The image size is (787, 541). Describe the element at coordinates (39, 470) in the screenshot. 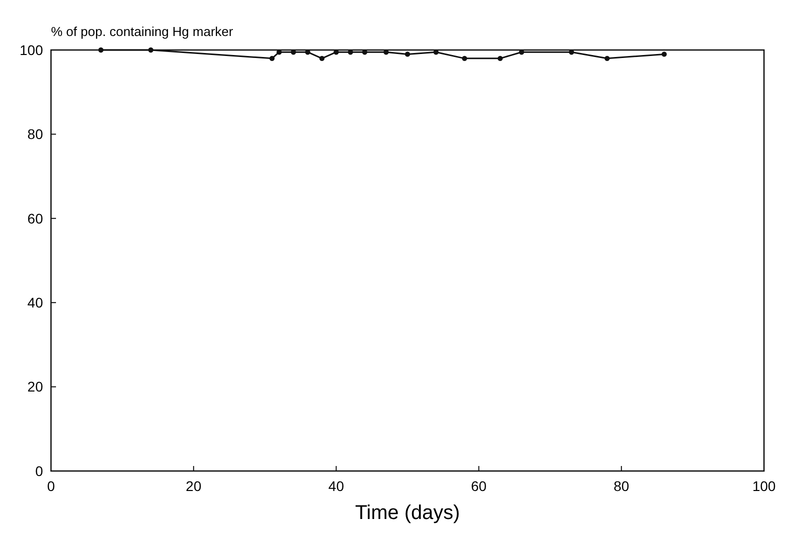

I see `y-tick-label: 0` at that location.